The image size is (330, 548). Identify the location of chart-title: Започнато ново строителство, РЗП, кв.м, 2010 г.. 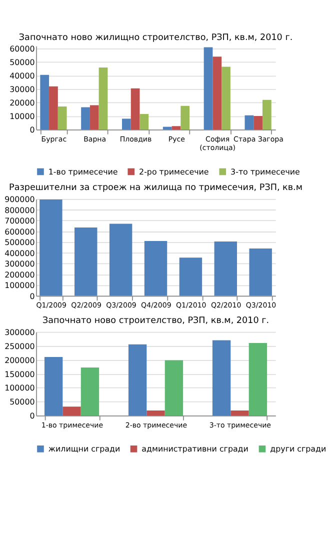
(156, 321).